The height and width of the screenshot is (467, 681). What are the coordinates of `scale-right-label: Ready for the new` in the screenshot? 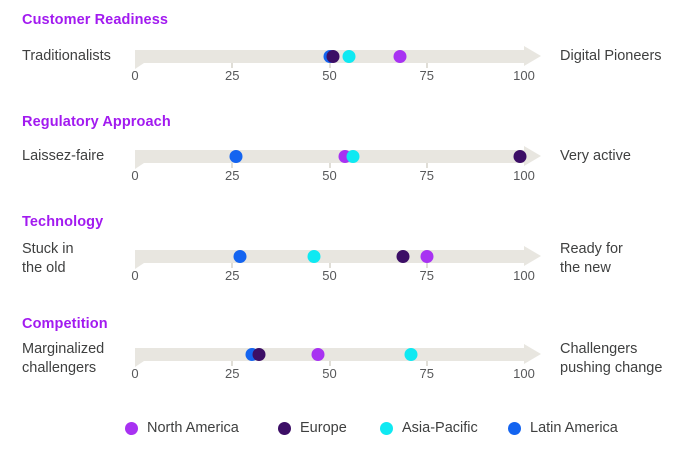 It's located at (591, 258).